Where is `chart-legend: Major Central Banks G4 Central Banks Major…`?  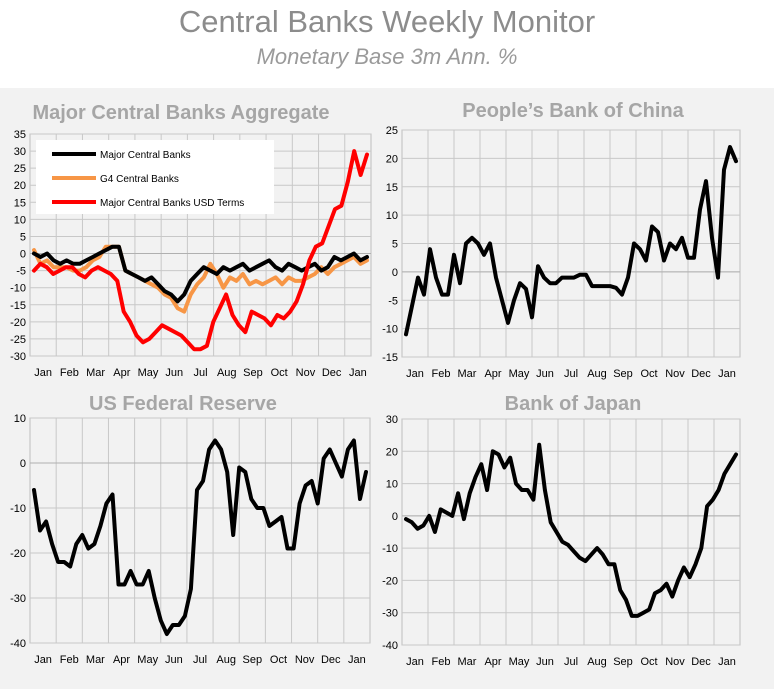 chart-legend: Major Central Banks G4 Central Banks Major… is located at coordinates (155, 177).